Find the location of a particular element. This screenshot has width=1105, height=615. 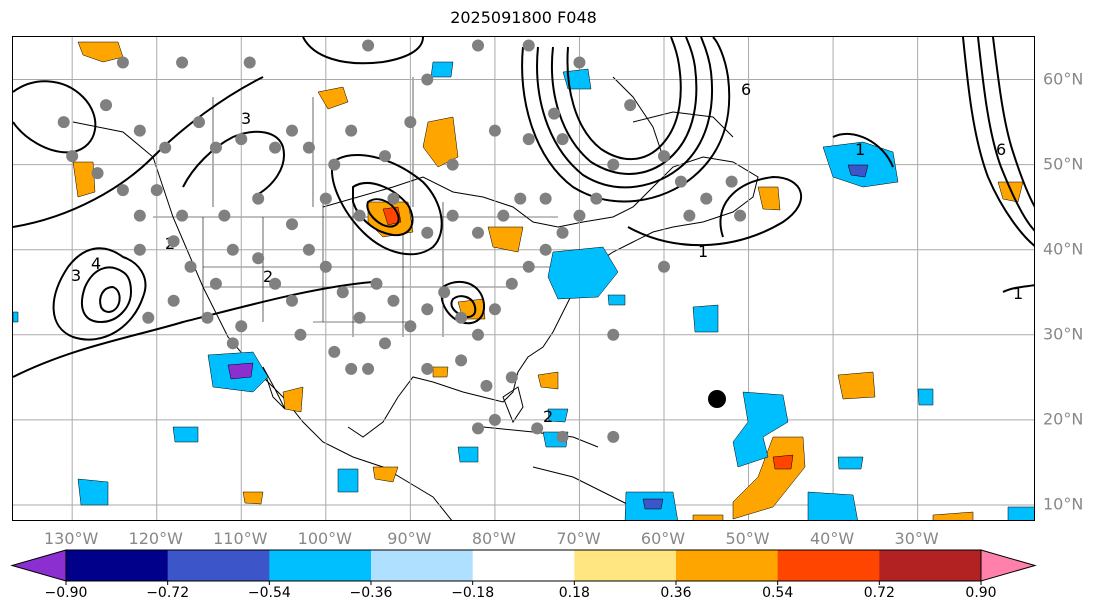

latitude-label: 30°N is located at coordinates (1063, 334).